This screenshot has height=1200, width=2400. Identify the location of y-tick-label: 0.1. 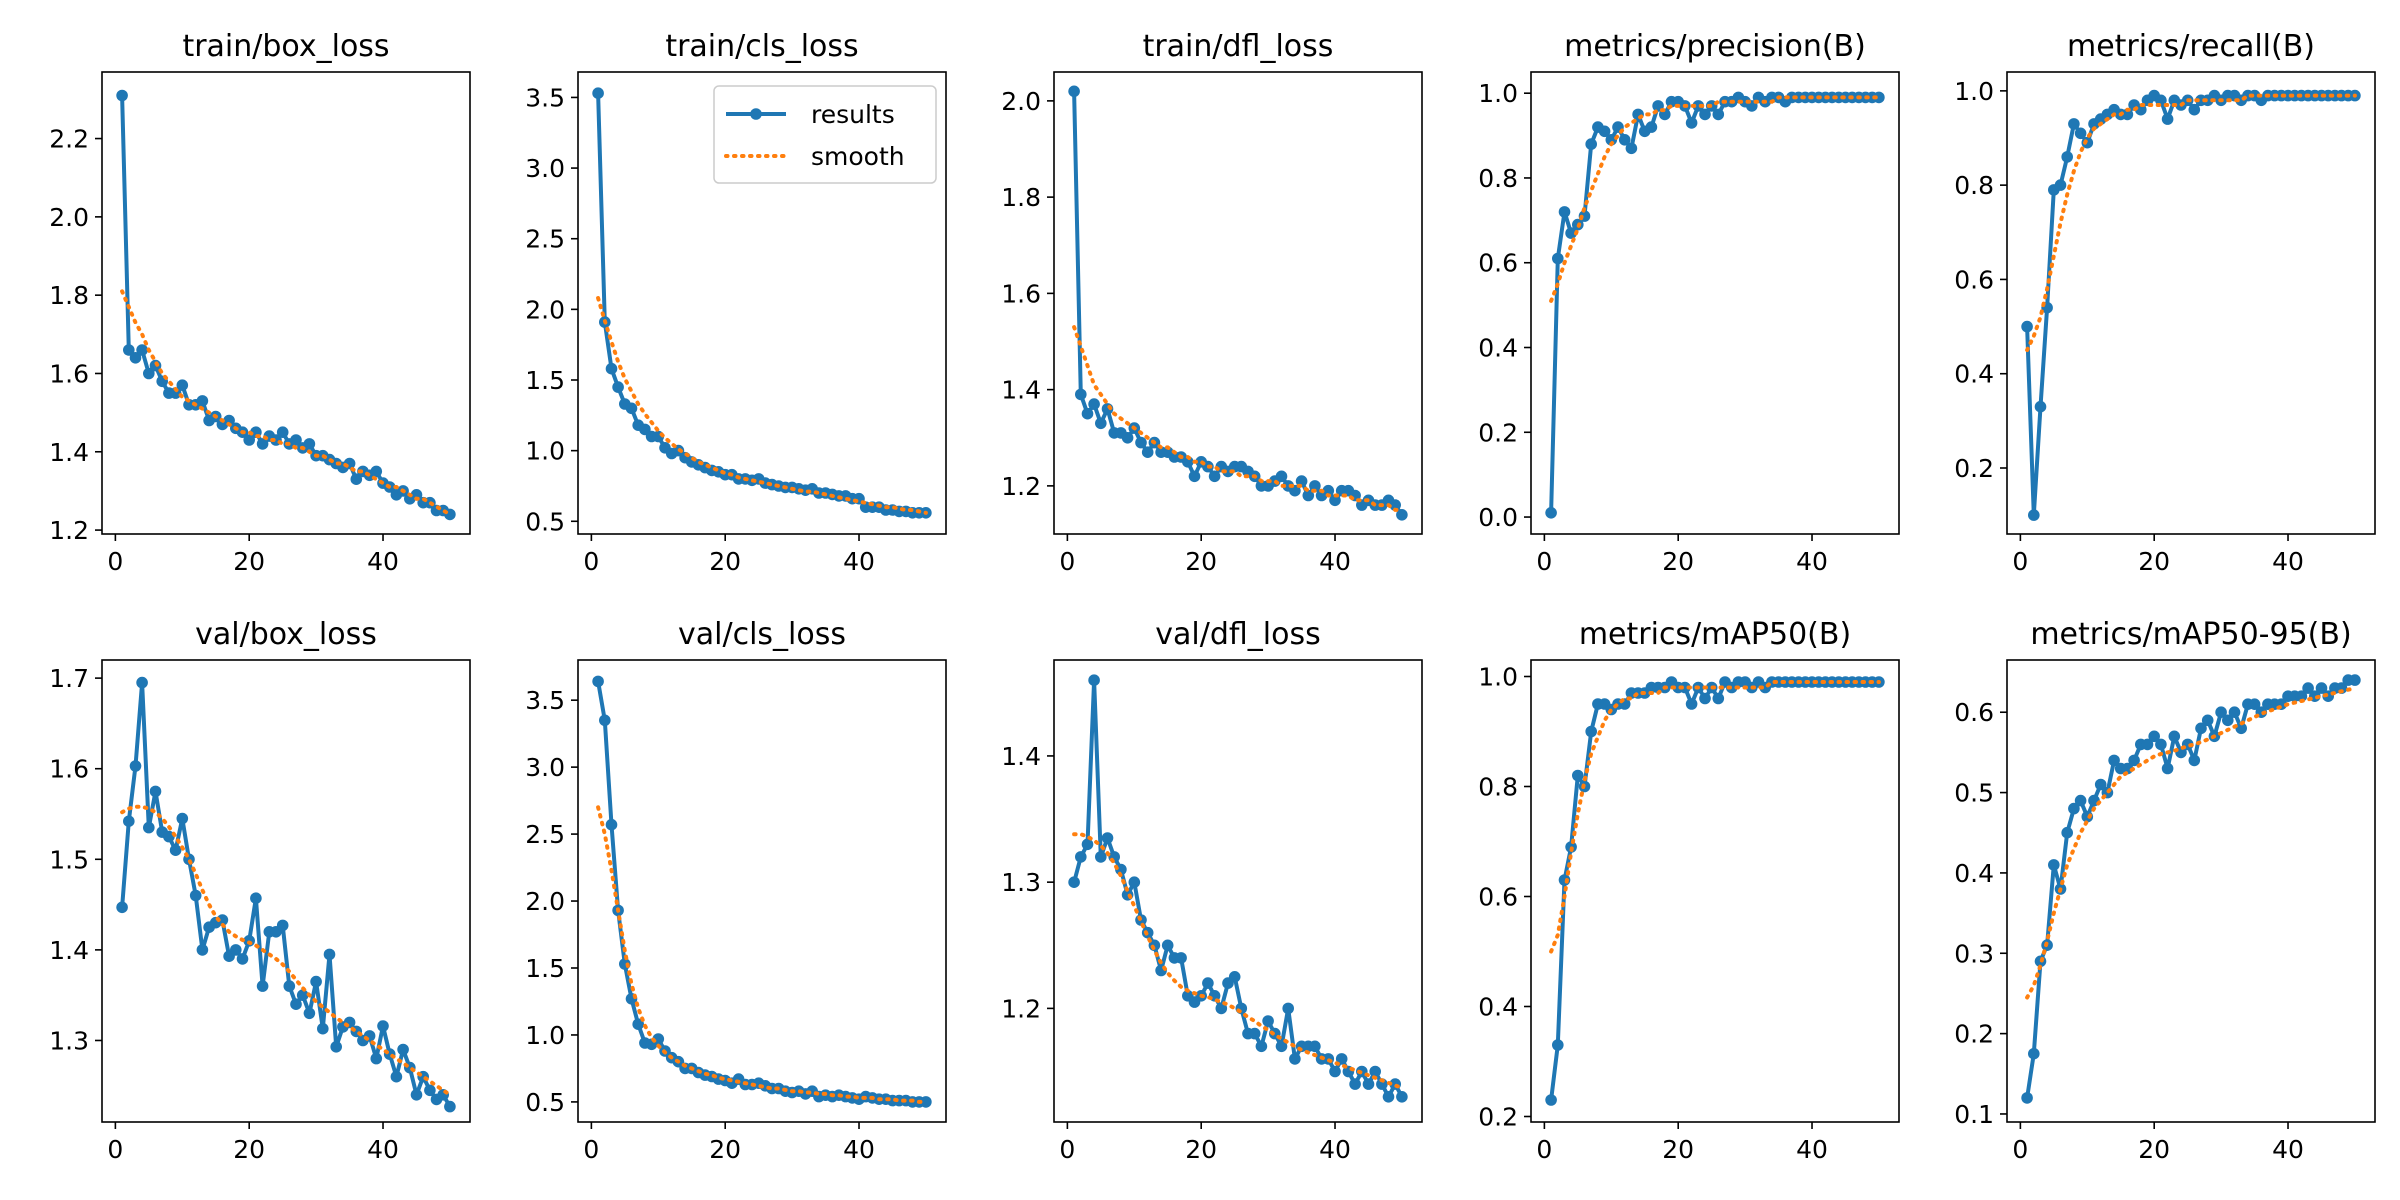
(1974, 1114).